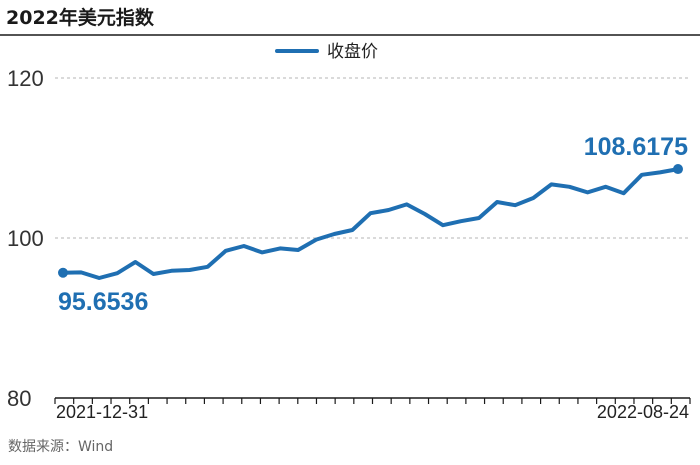 The height and width of the screenshot is (465, 700). What do you see at coordinates (636, 147) in the screenshot?
I see `data-label-end: 108.6175` at bounding box center [636, 147].